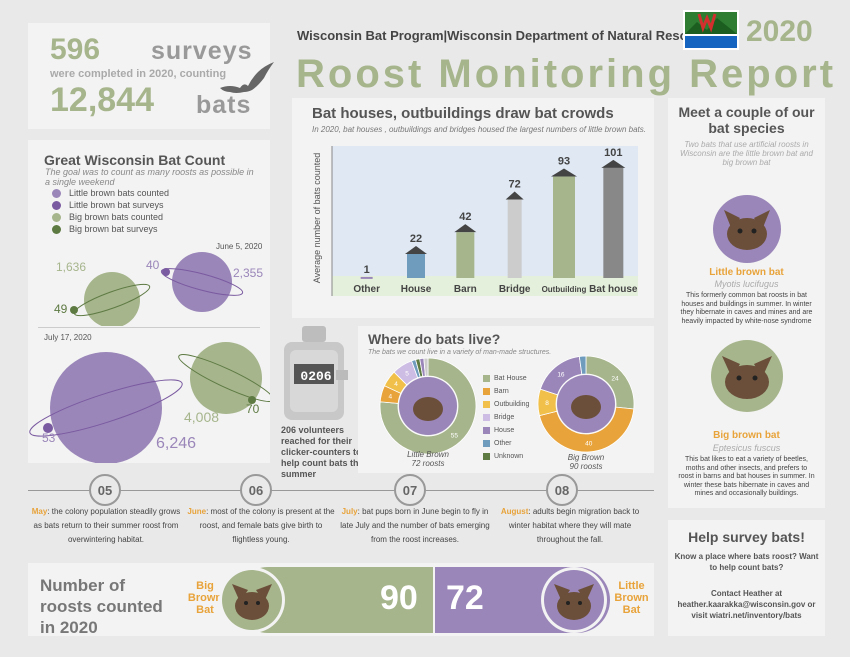 The image size is (850, 657). I want to click on chart-sky, so click(485, 221).